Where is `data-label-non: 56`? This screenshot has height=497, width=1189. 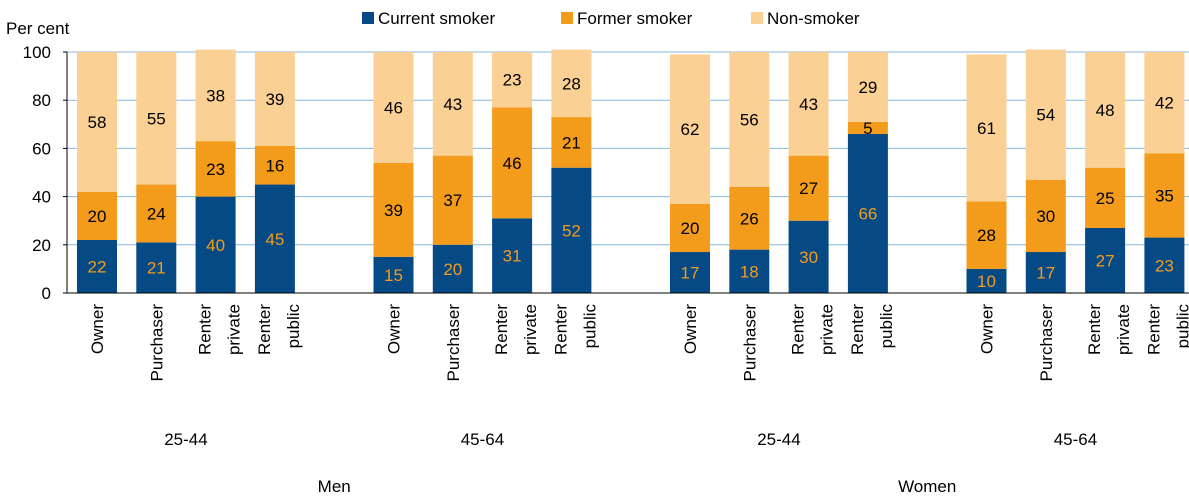
data-label-non: 56 is located at coordinates (749, 119).